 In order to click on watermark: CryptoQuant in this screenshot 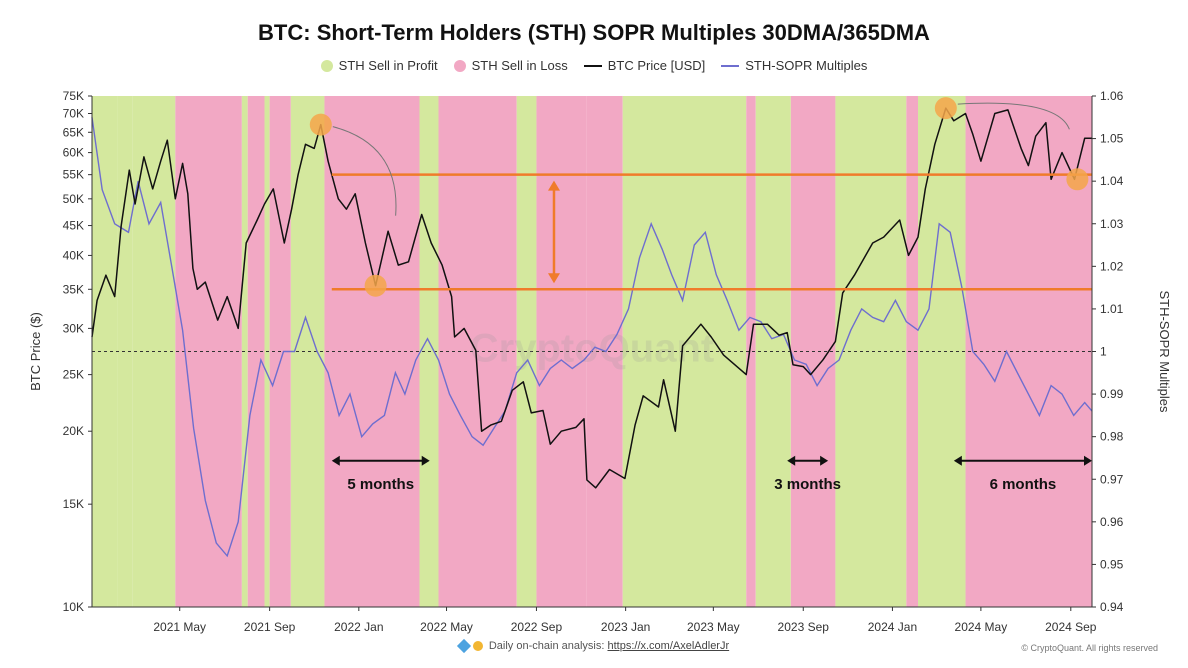, I will do `click(592, 349)`.